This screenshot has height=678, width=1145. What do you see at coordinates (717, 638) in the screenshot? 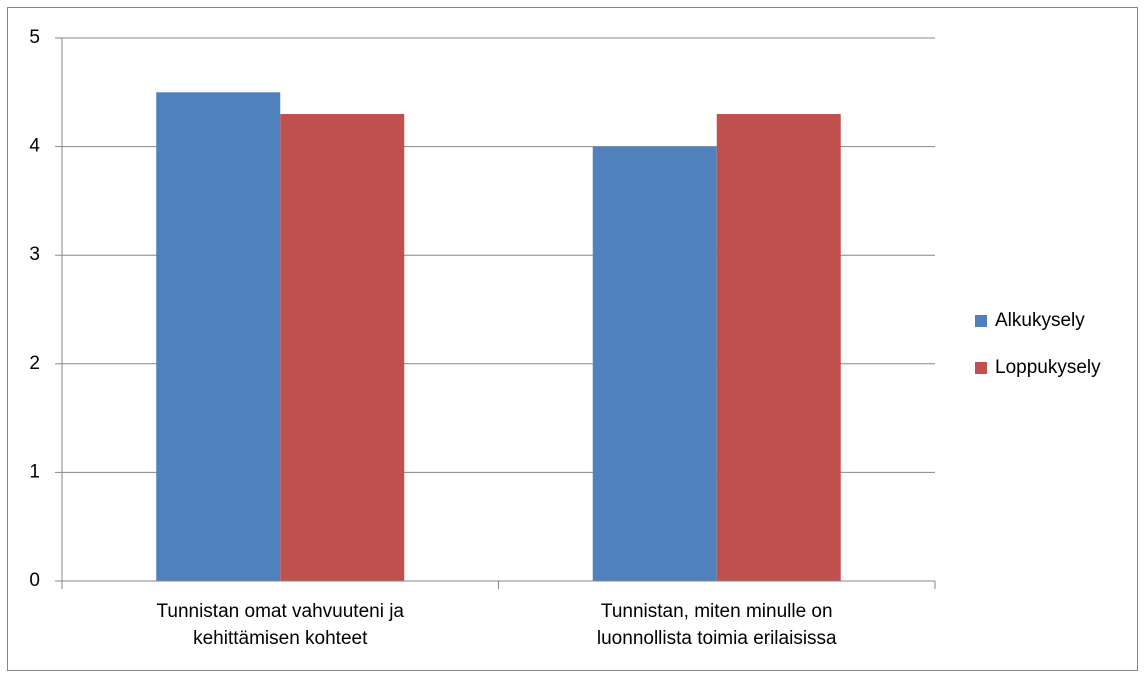
I see `x-tick-label: luonnollista toimia erilaisissa` at bounding box center [717, 638].